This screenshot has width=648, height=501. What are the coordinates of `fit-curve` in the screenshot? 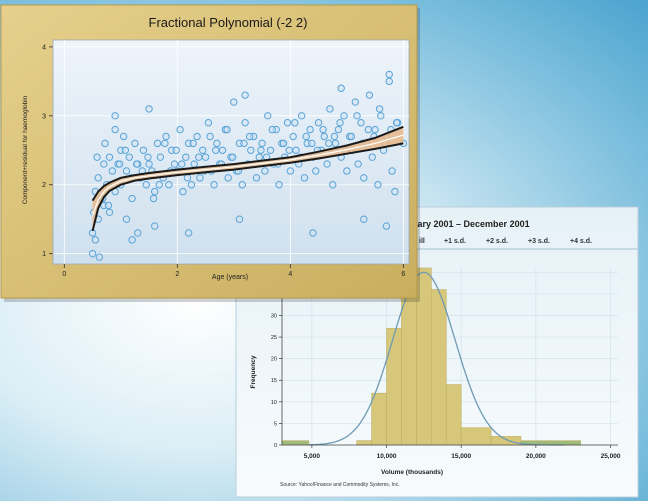 It's located at (248, 175).